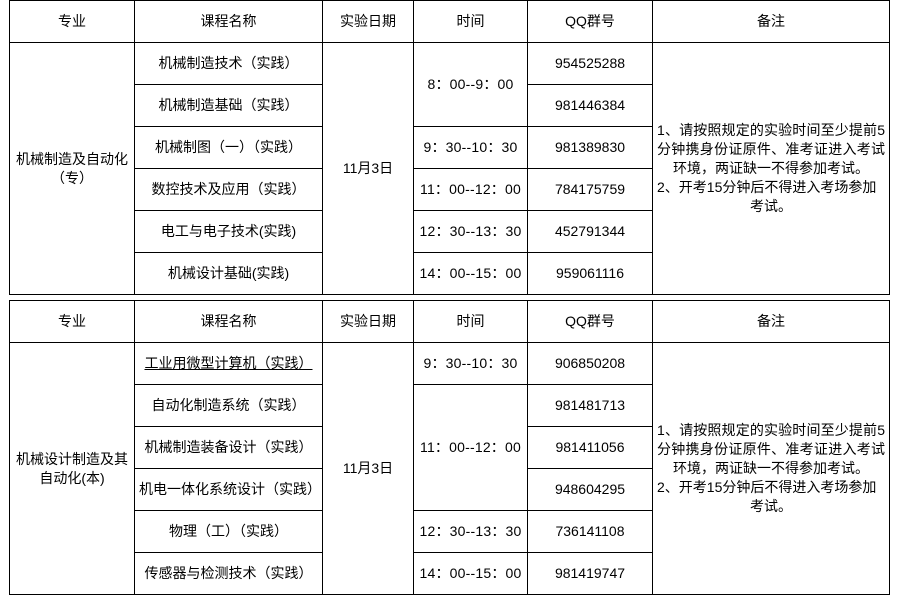 This screenshot has width=899, height=600. Describe the element at coordinates (590, 405) in the screenshot. I see `qq-group-cell: 981481713` at that location.